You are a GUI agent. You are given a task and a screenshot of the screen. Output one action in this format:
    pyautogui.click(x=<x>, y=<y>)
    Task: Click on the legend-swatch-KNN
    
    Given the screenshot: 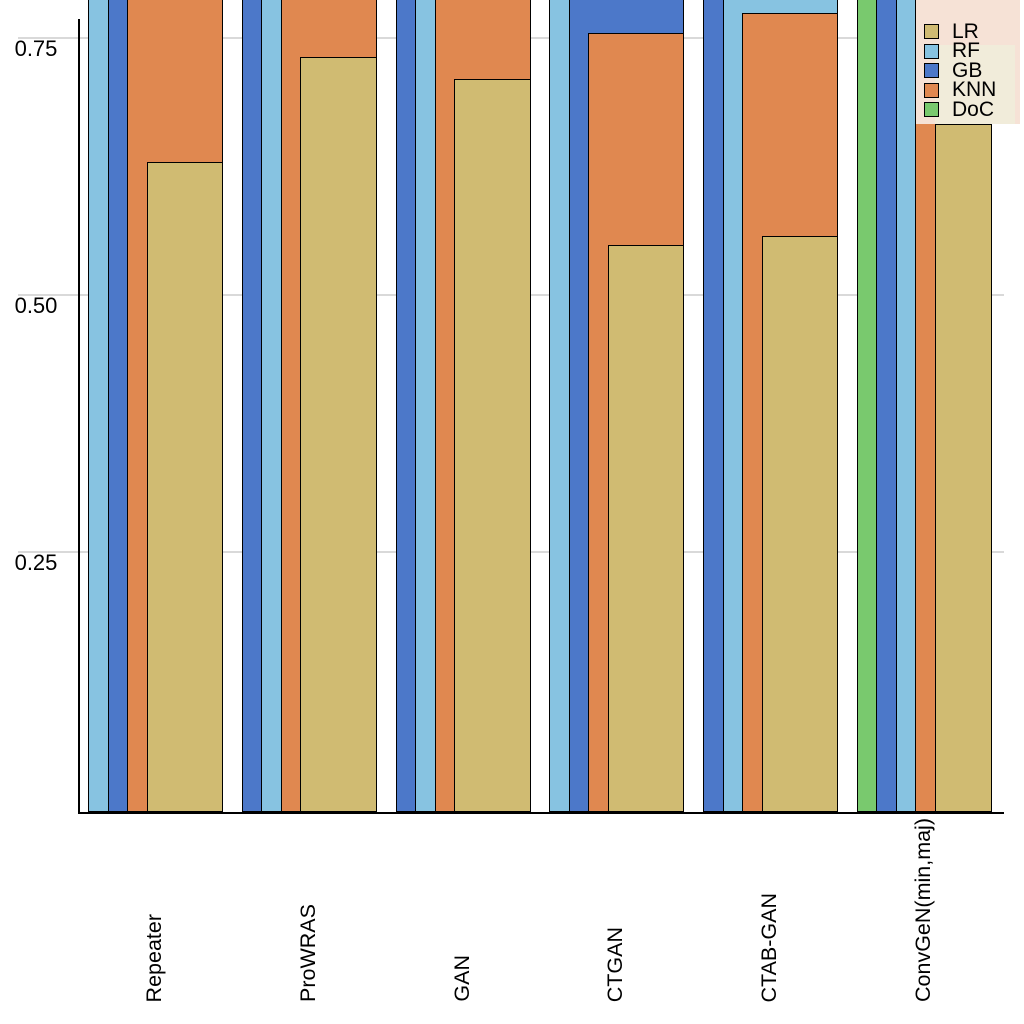 What is the action you would take?
    pyautogui.click(x=931, y=90)
    